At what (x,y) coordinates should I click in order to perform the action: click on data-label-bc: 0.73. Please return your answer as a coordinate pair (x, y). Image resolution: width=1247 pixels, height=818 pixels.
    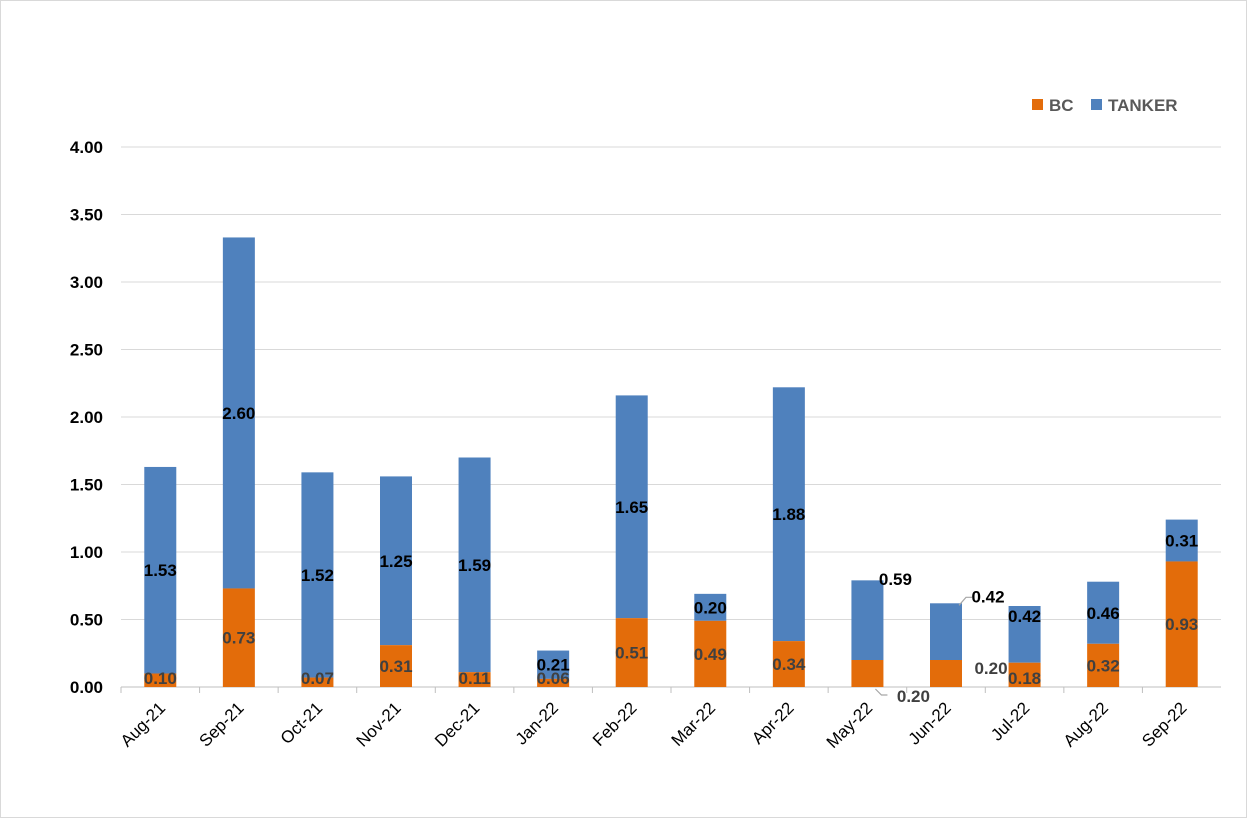
    Looking at the image, I should click on (238, 638).